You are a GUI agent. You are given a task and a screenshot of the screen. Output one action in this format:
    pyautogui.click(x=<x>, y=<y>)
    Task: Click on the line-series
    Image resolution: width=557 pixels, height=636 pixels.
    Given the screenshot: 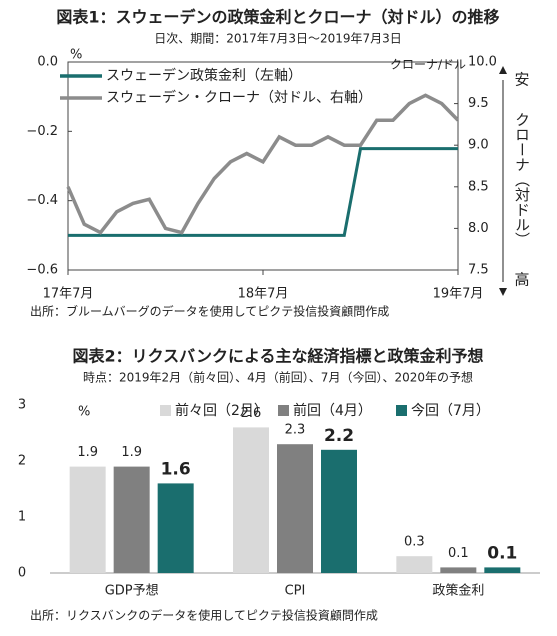 What is the action you would take?
    pyautogui.click(x=263, y=192)
    